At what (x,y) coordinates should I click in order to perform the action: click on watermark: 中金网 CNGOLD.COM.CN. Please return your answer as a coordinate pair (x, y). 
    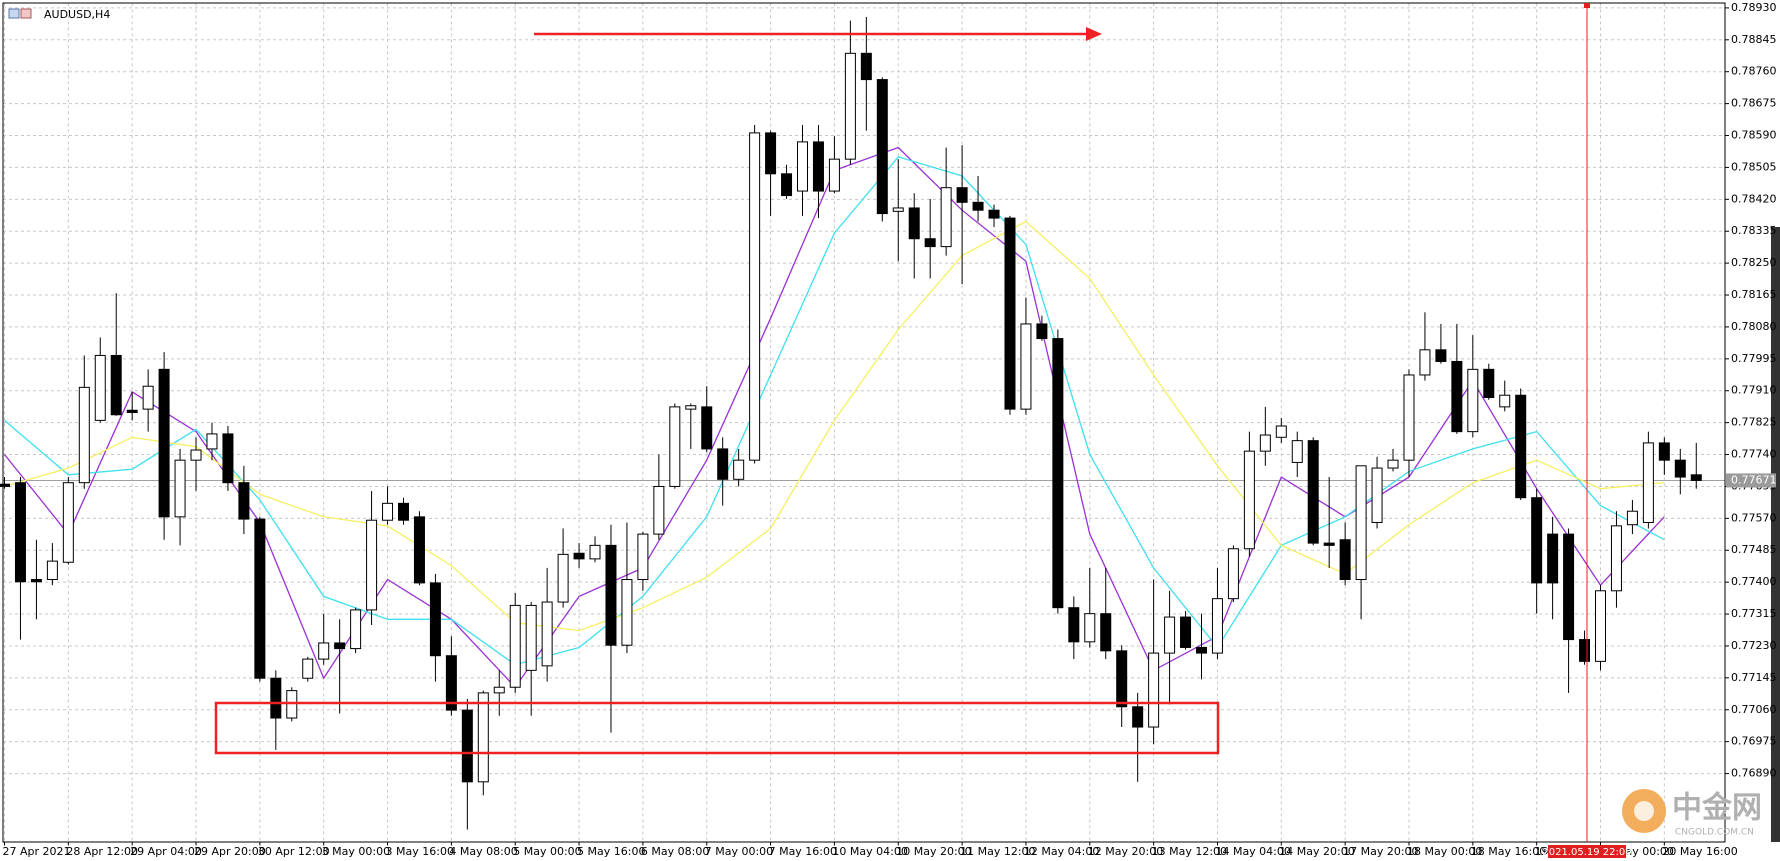
    Looking at the image, I should click on (1692, 813).